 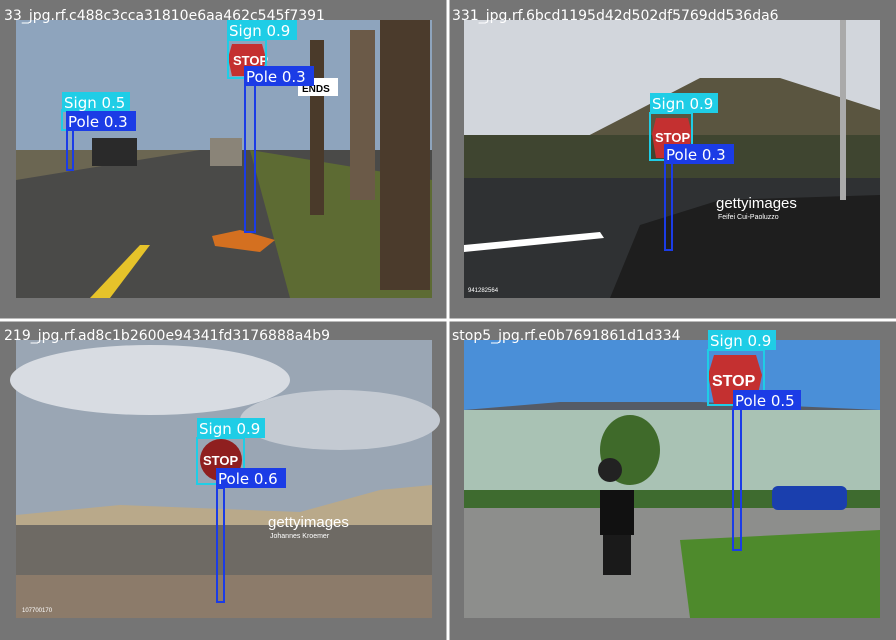 I want to click on filename: stop5_jpg.rf.e0b7691861d1d334, so click(x=566, y=336).